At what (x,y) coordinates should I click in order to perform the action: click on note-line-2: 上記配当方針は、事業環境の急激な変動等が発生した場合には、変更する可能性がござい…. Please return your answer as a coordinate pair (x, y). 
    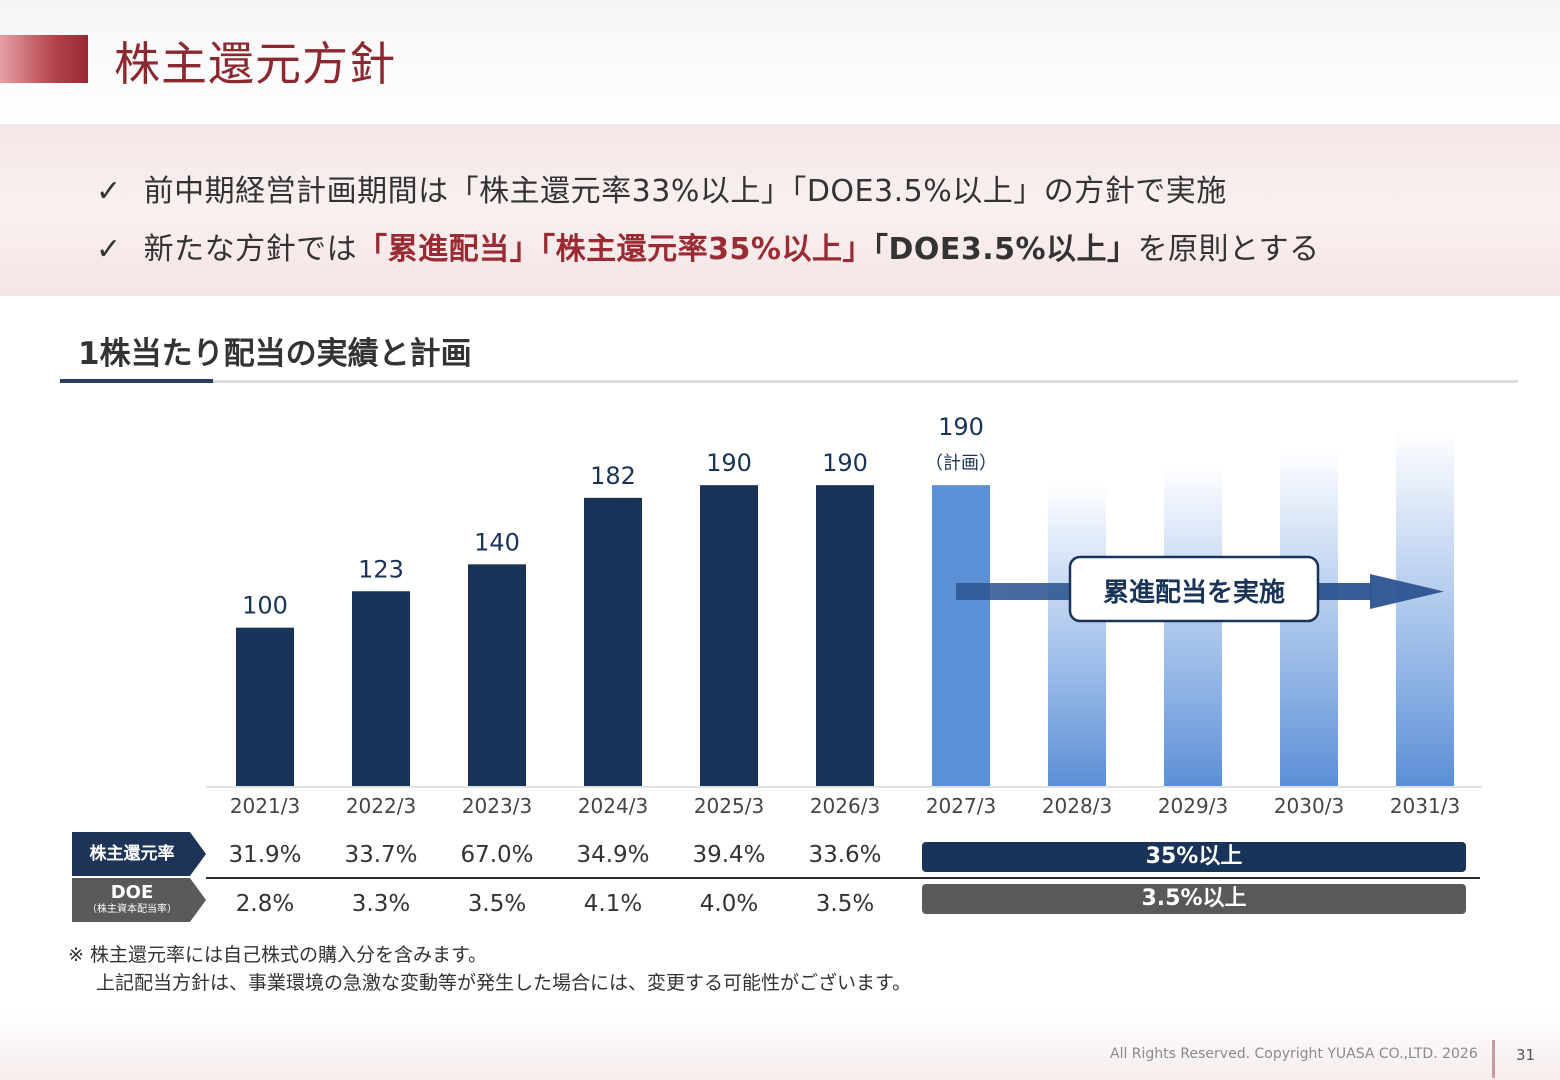
    Looking at the image, I should click on (504, 983).